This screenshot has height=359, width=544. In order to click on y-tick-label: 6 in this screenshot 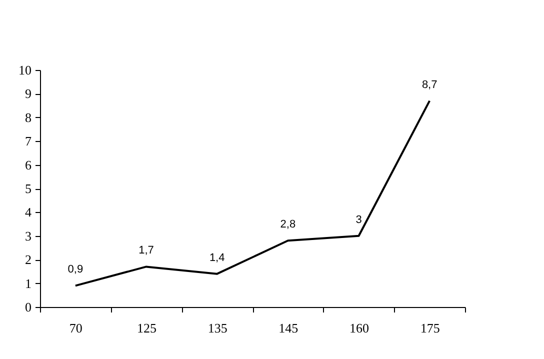, I will do `click(28, 164)`.